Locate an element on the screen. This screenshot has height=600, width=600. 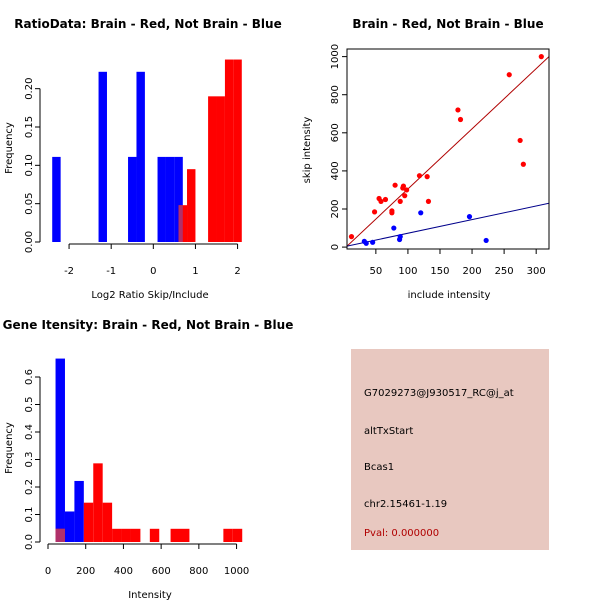
scatter-x-tick-label: 250 is located at coordinates (504, 271).